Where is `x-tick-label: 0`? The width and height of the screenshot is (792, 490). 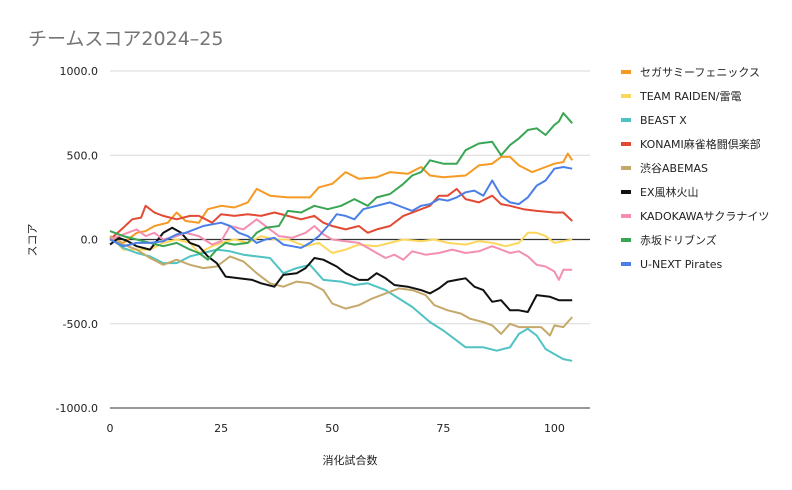 x-tick-label: 0 is located at coordinates (110, 428).